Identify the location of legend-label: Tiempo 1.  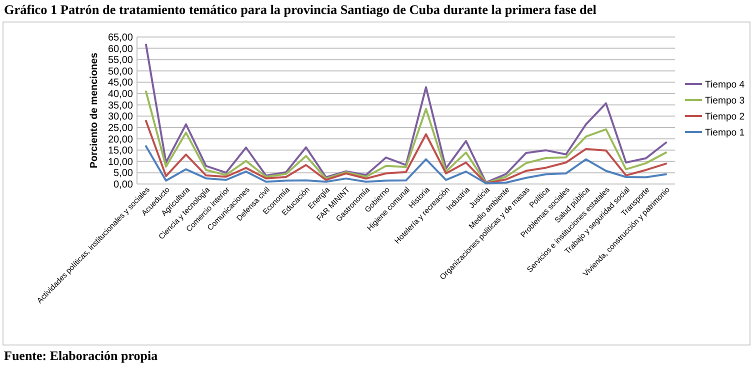
(725, 132).